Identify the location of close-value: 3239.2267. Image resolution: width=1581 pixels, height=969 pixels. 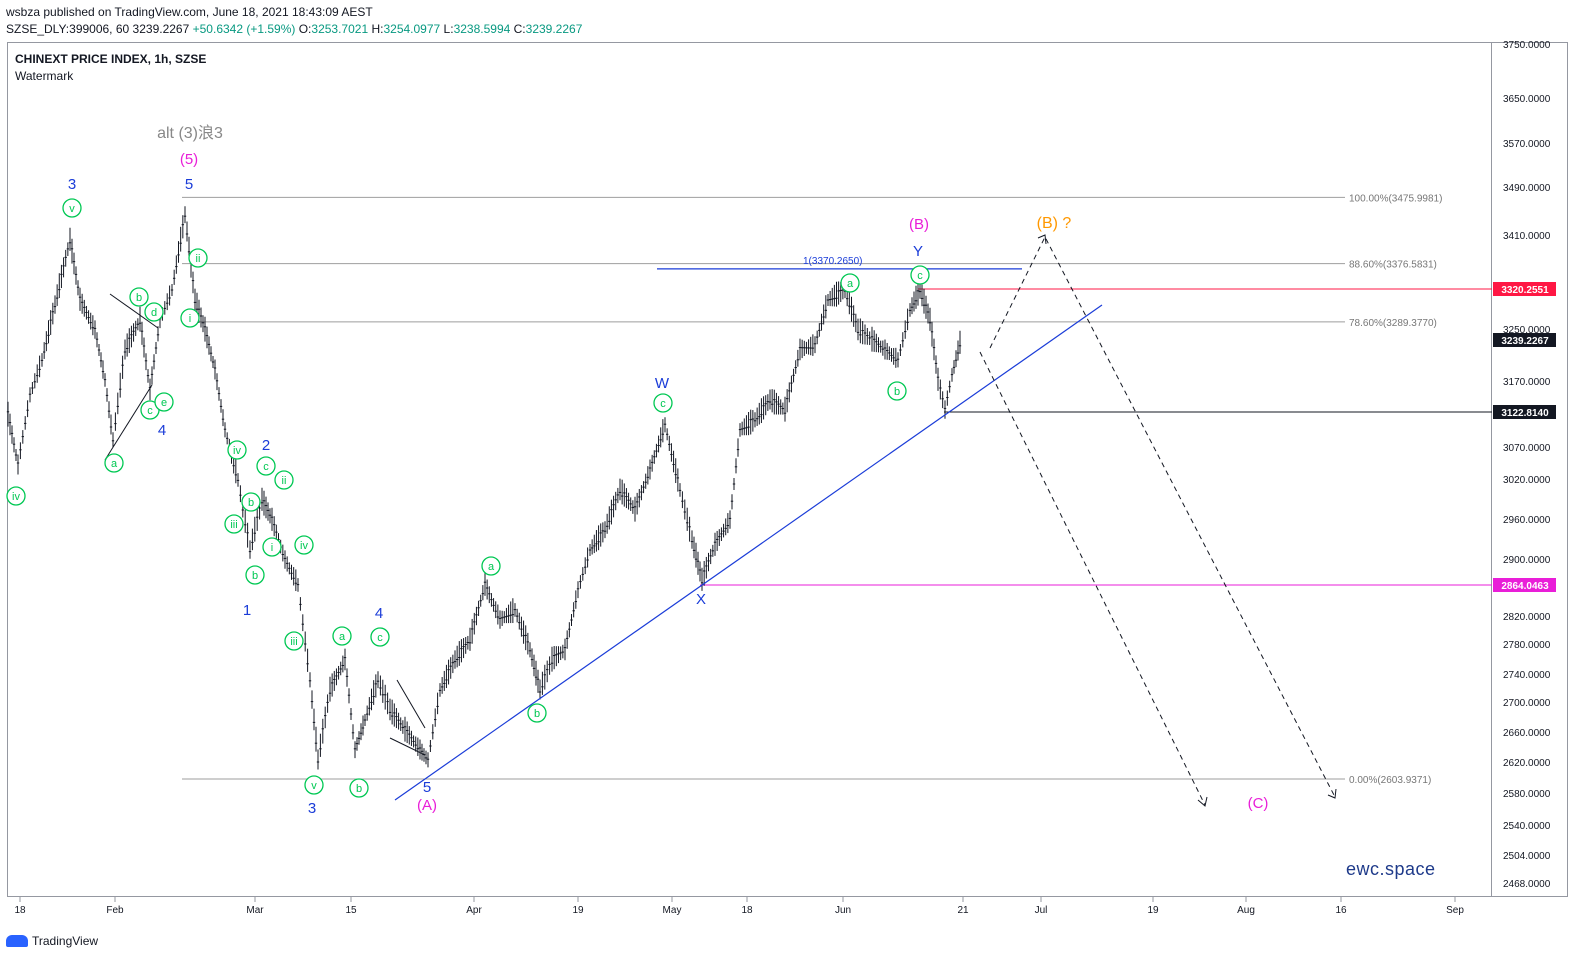
(554, 29).